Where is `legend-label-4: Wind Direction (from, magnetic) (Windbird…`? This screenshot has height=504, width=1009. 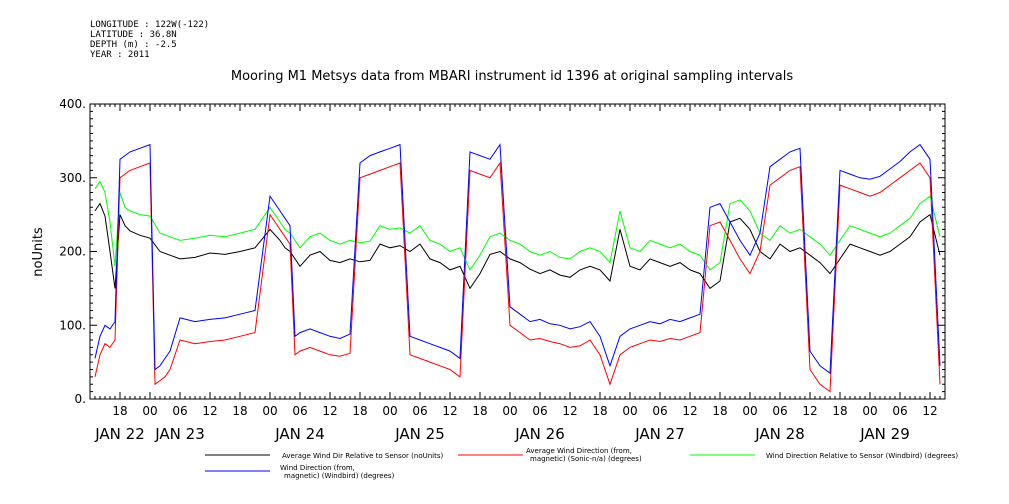
legend-label-4: Wind Direction (from, magnetic) (Windbird… is located at coordinates (337, 472).